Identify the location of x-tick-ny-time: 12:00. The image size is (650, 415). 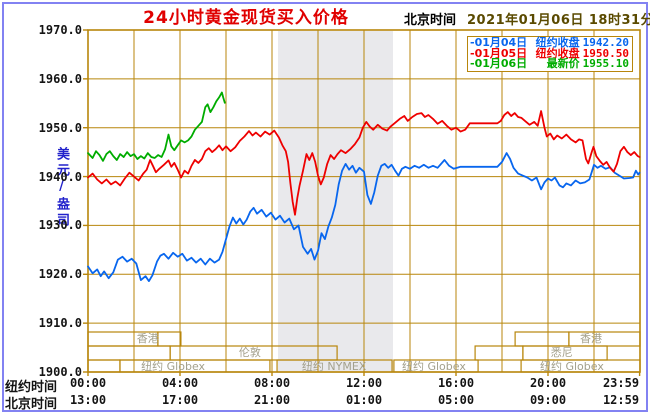
(364, 383).